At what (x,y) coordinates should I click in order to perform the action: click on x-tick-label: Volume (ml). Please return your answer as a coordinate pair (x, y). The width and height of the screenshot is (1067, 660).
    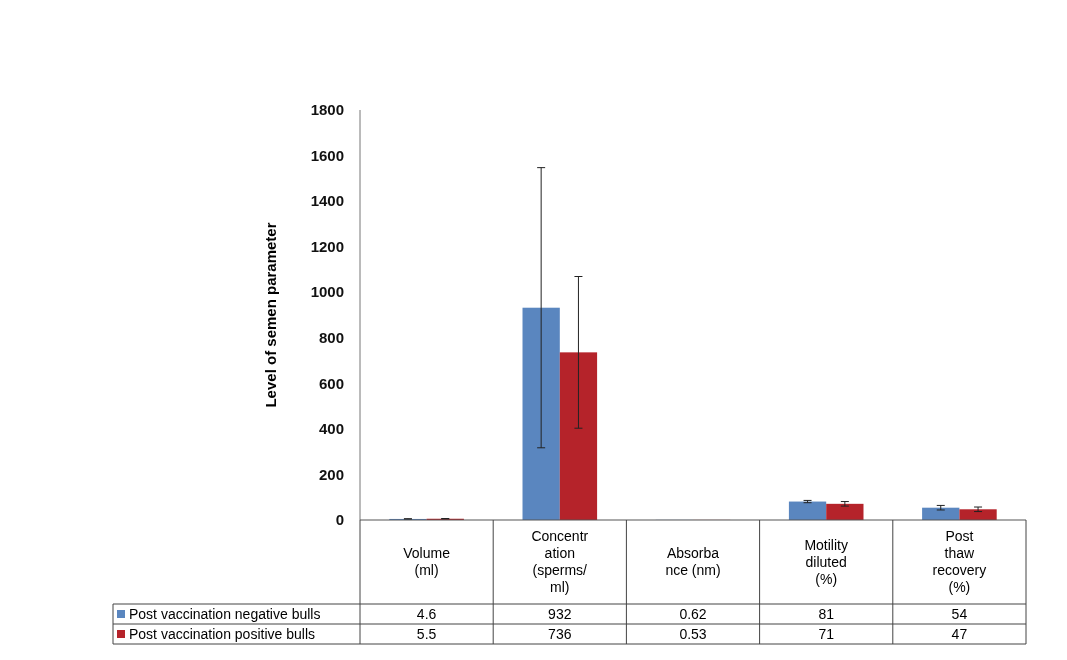
    Looking at the image, I should click on (427, 562).